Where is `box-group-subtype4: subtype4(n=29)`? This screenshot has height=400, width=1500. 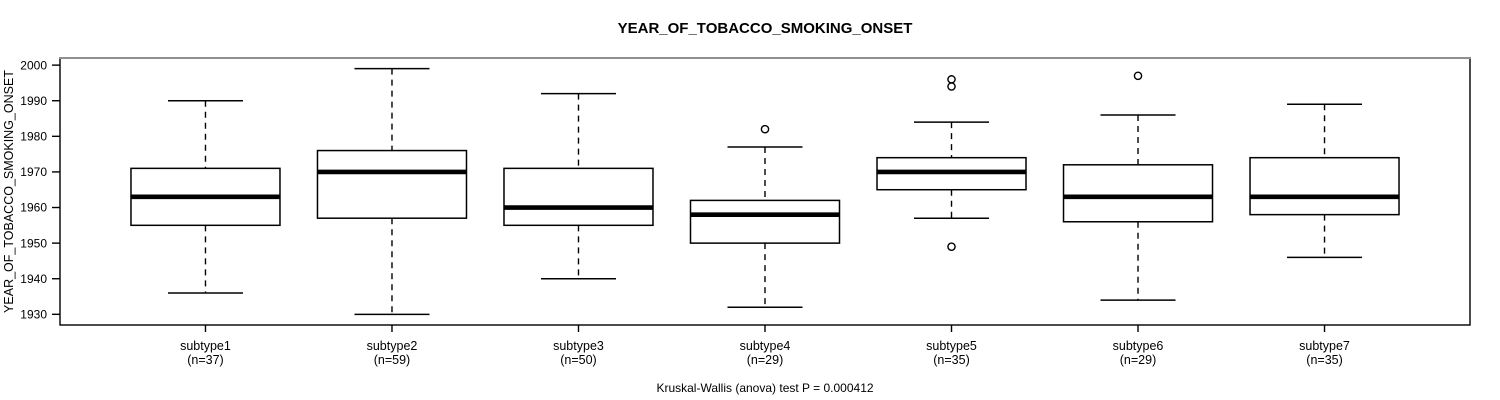 box-group-subtype4: subtype4(n=29) is located at coordinates (765, 245).